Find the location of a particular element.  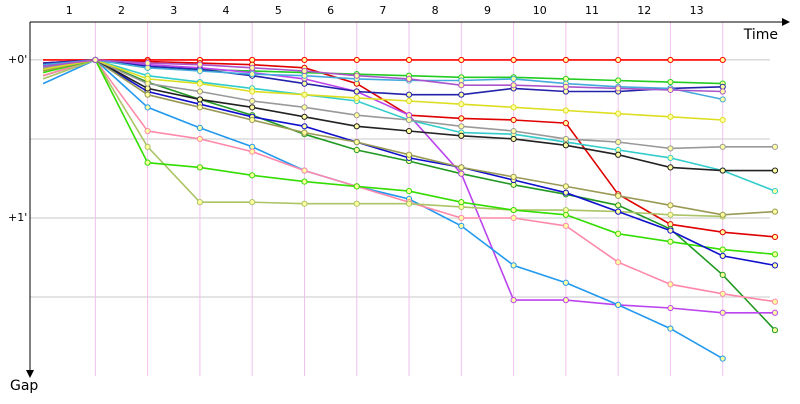

x-tick-label: 12 is located at coordinates (644, 10).